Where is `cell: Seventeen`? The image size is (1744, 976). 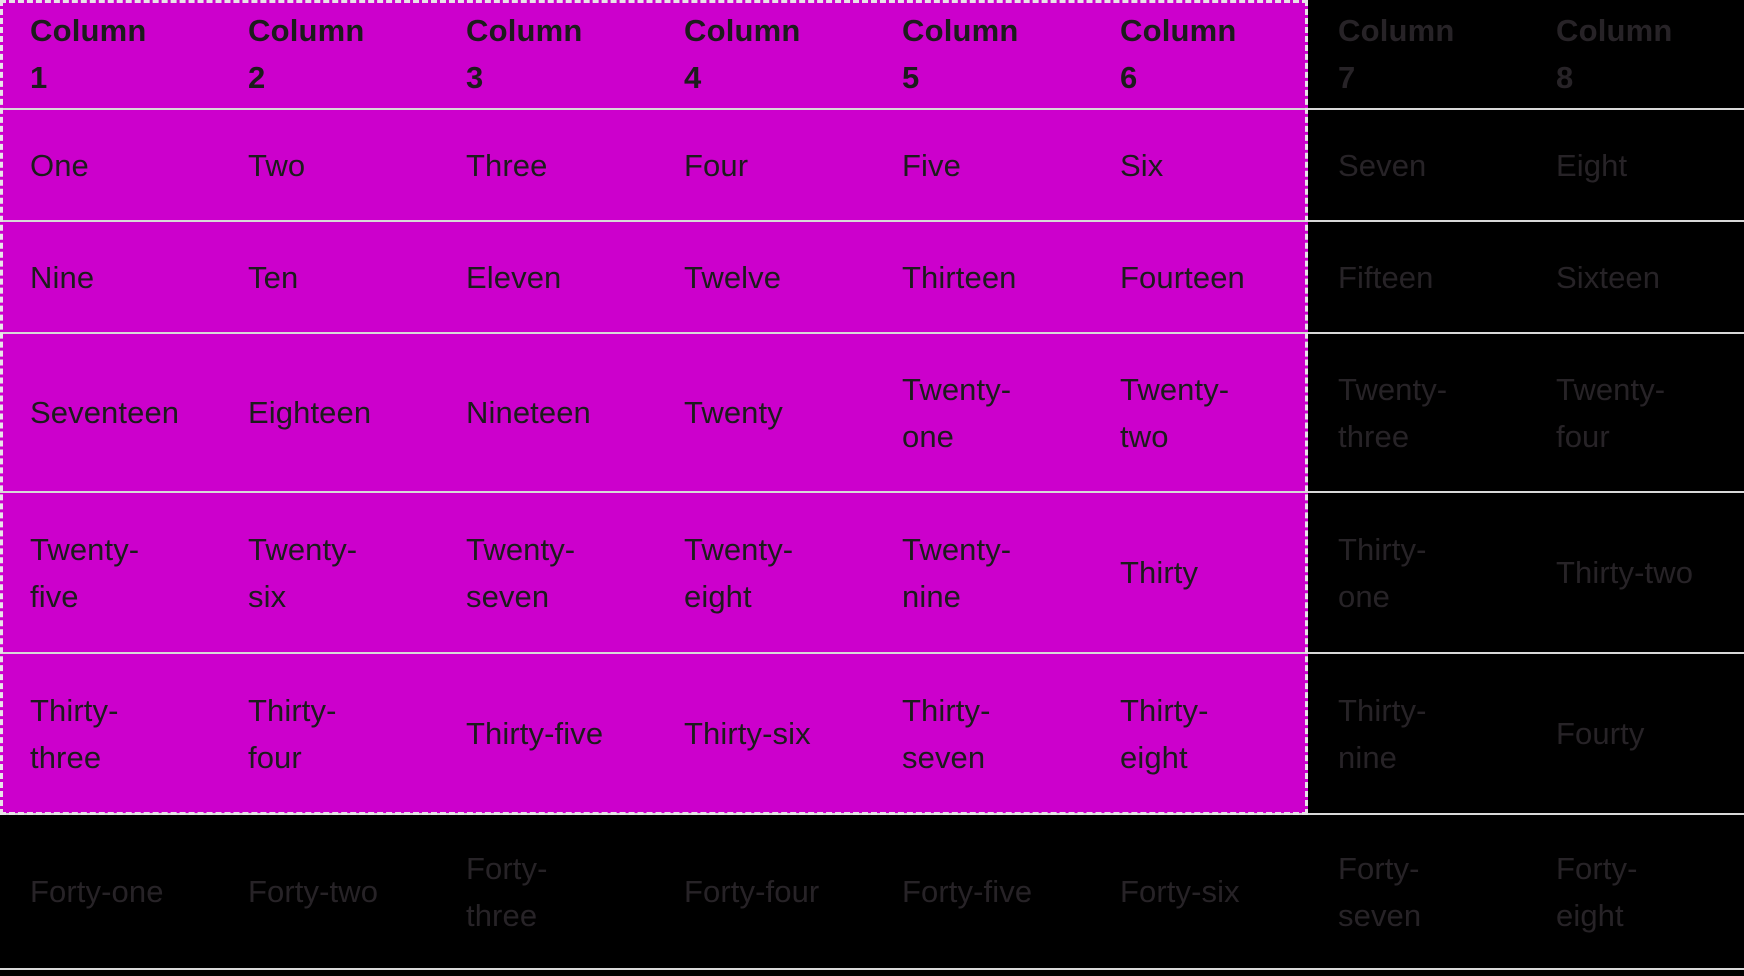
cell: Seventeen is located at coordinates (105, 412).